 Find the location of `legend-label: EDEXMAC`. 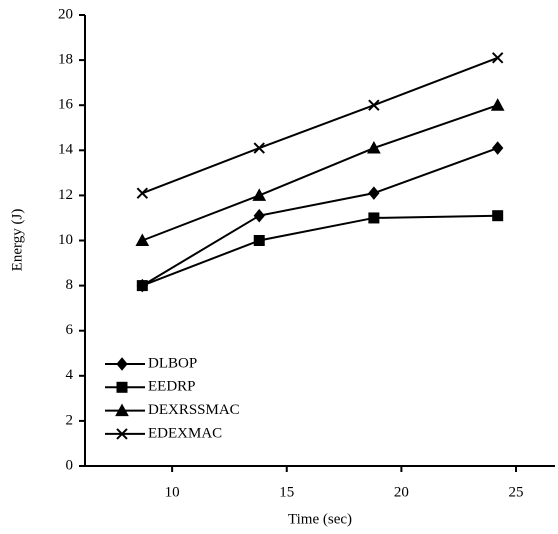

legend-label: EDEXMAC is located at coordinates (185, 433).